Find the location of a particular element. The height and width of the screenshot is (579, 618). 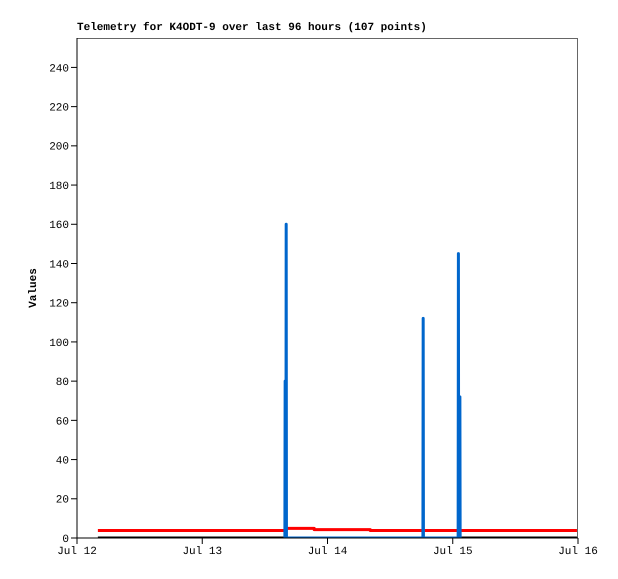

y-tick-label: 20 is located at coordinates (62, 500).